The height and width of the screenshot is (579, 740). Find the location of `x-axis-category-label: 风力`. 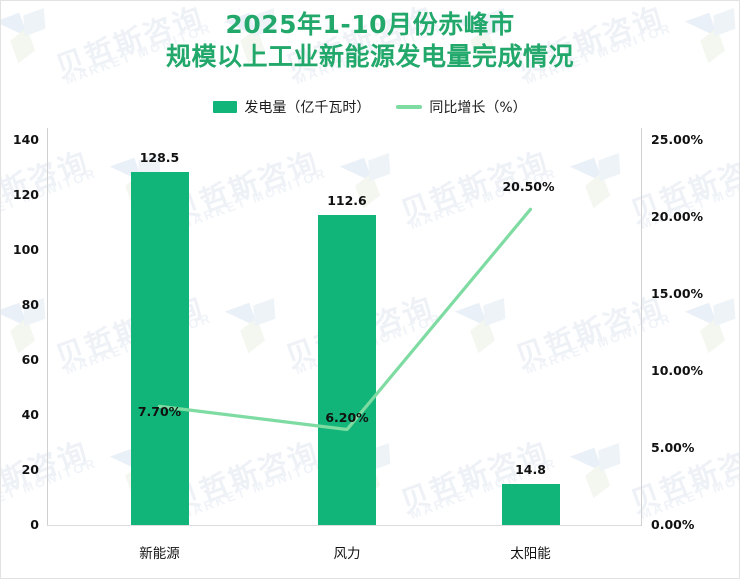

x-axis-category-label: 风力 is located at coordinates (347, 554).